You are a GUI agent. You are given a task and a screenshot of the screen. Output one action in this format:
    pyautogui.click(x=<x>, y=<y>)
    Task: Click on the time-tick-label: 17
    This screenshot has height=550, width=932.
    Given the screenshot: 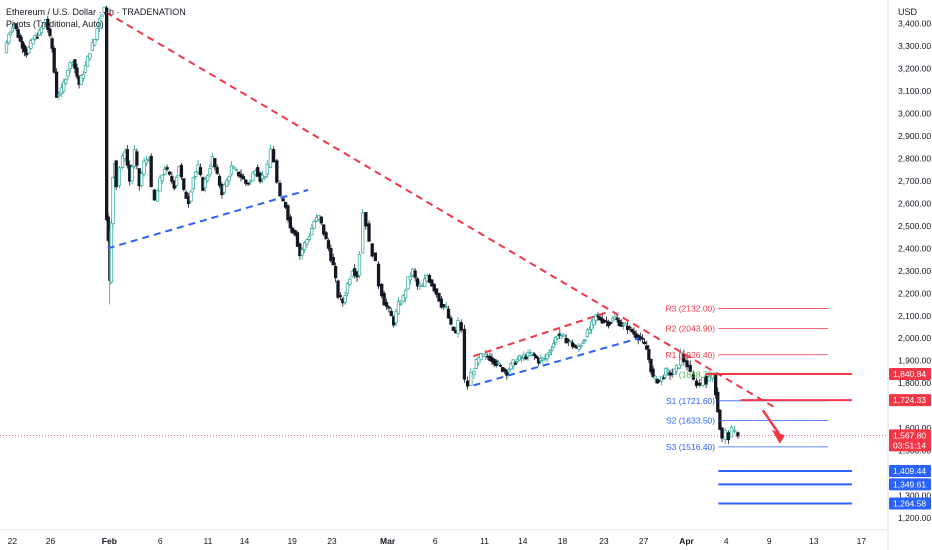 What is the action you would take?
    pyautogui.click(x=862, y=541)
    